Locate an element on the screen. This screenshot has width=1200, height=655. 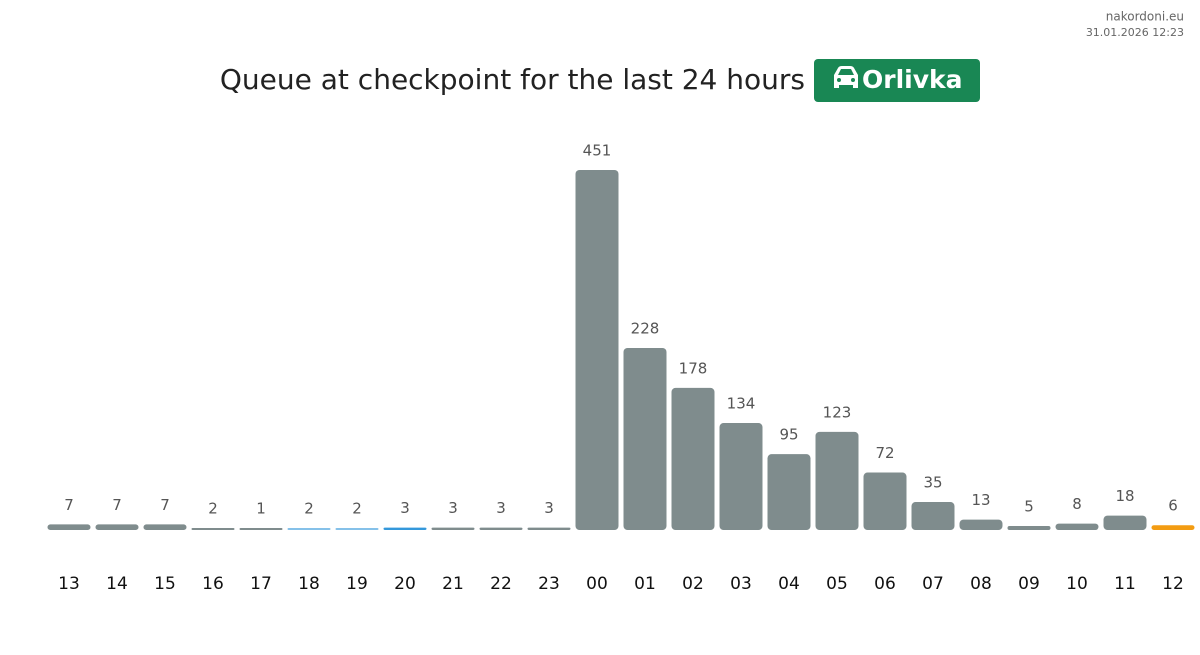
x-tick-label: 02 is located at coordinates (693, 584).